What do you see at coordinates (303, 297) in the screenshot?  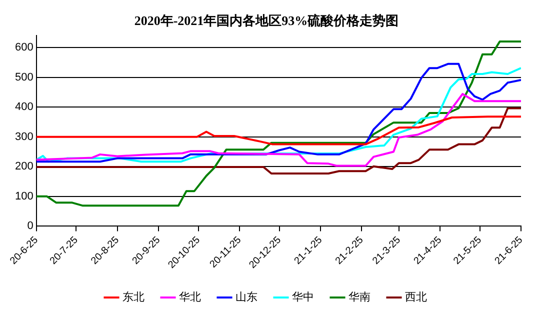 I see `legend-label: 华中` at bounding box center [303, 297].